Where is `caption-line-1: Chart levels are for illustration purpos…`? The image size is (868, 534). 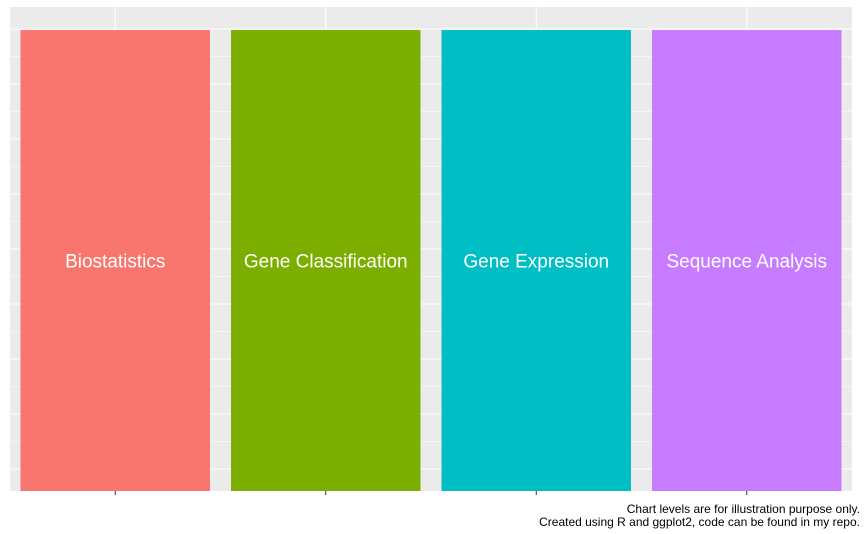 caption-line-1: Chart levels are for illustration purpos… is located at coordinates (743, 509).